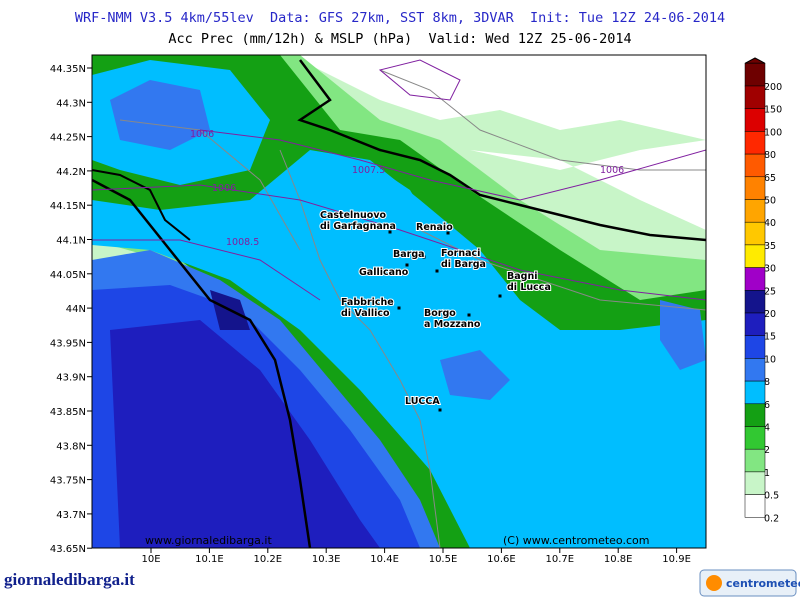 This screenshot has height=604, width=800. I want to click on lon-label: 10.2E, so click(268, 559).